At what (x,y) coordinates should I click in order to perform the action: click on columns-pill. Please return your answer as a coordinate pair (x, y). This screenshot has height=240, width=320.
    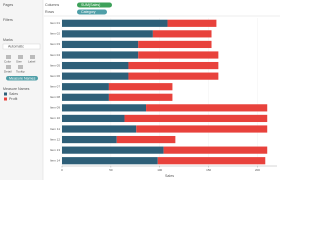
    Looking at the image, I should click on (94, 5).